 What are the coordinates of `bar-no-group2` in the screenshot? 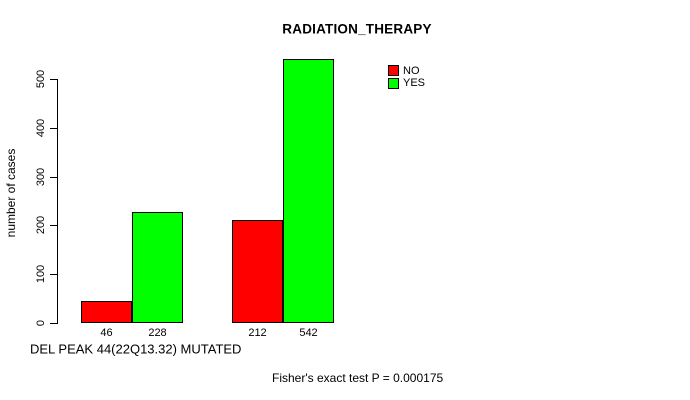 It's located at (257, 271).